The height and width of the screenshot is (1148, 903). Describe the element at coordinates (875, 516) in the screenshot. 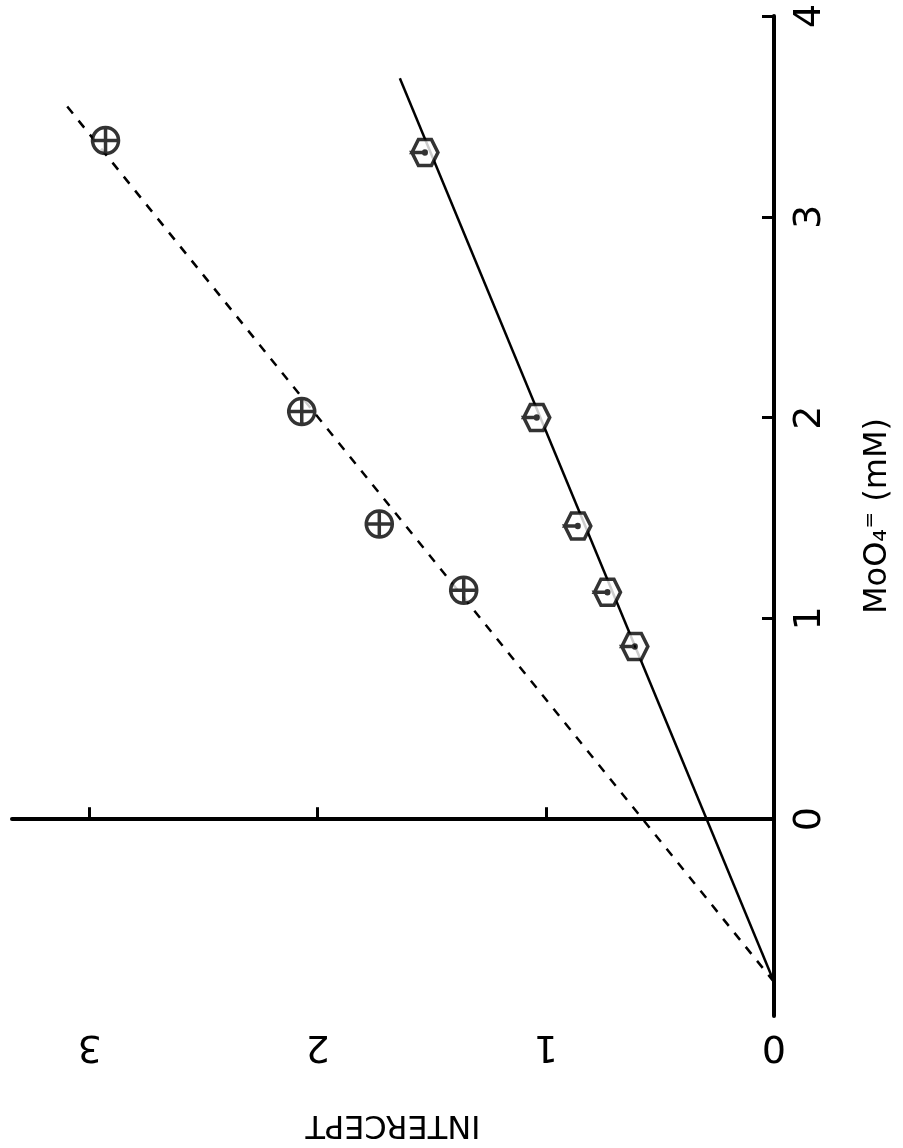

I see `y-axis-title: MoO₄⁼ (mM)` at that location.